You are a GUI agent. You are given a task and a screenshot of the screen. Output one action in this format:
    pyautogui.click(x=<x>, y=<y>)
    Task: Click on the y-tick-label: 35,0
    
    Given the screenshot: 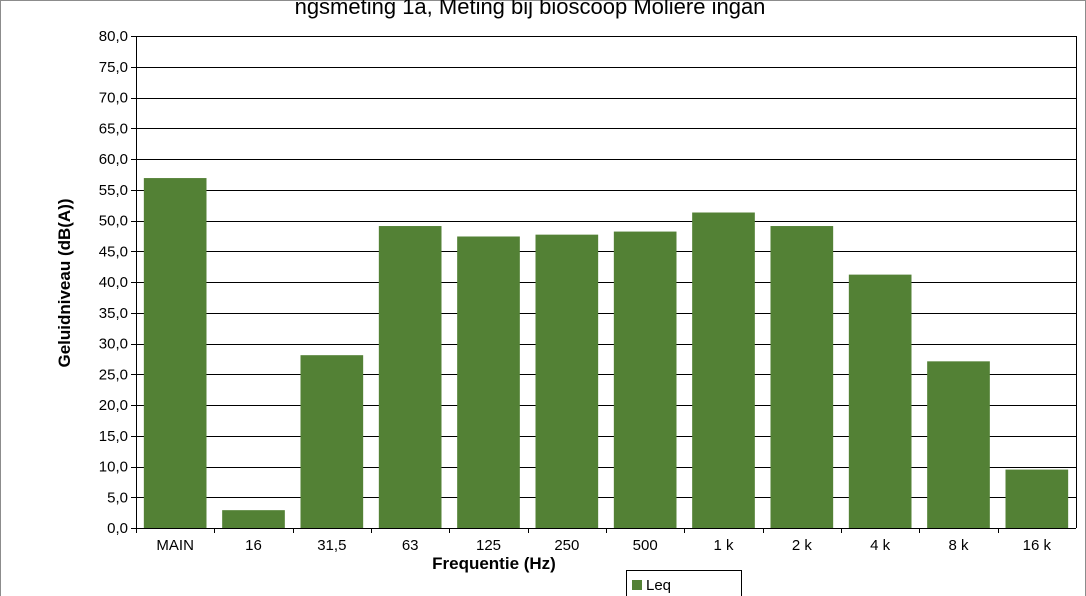 What is the action you would take?
    pyautogui.click(x=113, y=313)
    